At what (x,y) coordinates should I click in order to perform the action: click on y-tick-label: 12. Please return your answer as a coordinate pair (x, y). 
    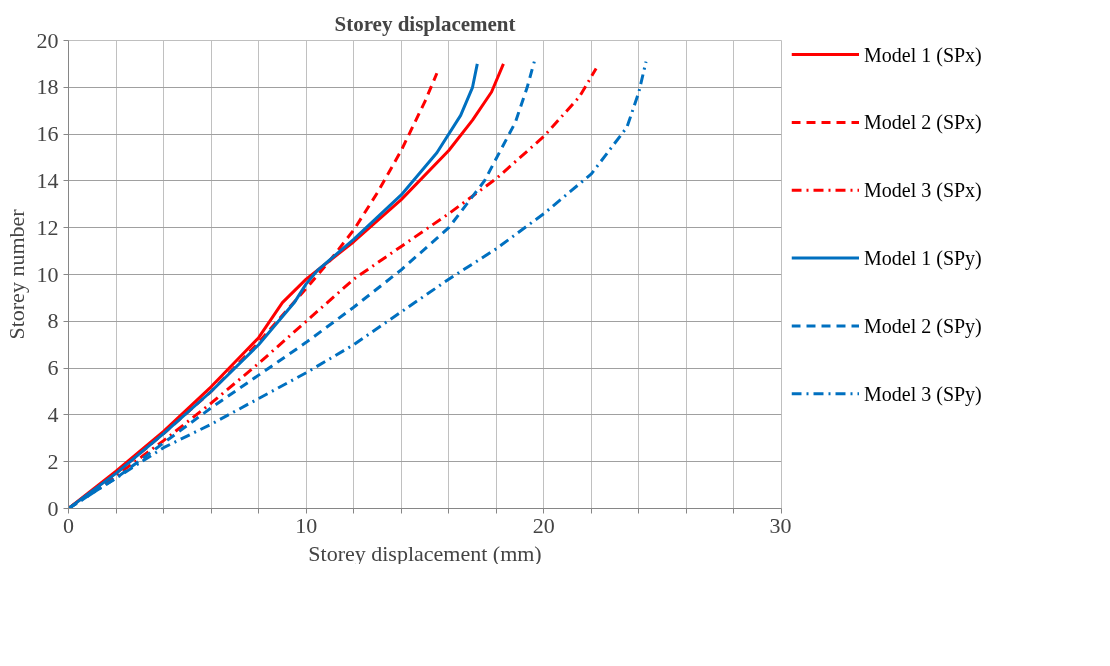
    Looking at the image, I should click on (47, 227).